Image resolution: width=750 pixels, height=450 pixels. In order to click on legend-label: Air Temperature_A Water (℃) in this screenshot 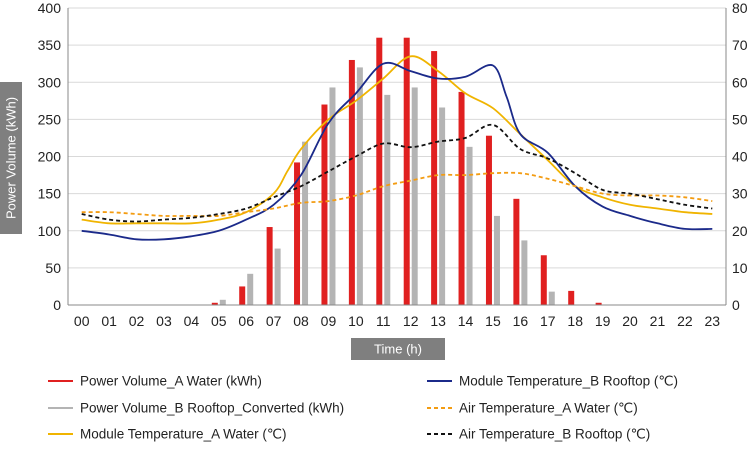, I will do `click(548, 408)`.